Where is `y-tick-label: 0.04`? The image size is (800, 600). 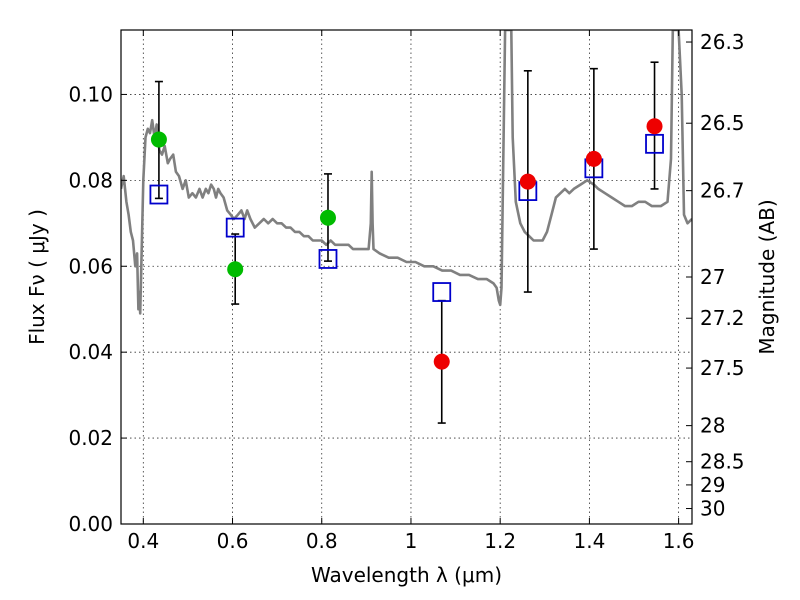
y-tick-label: 0.04 is located at coordinates (90, 352).